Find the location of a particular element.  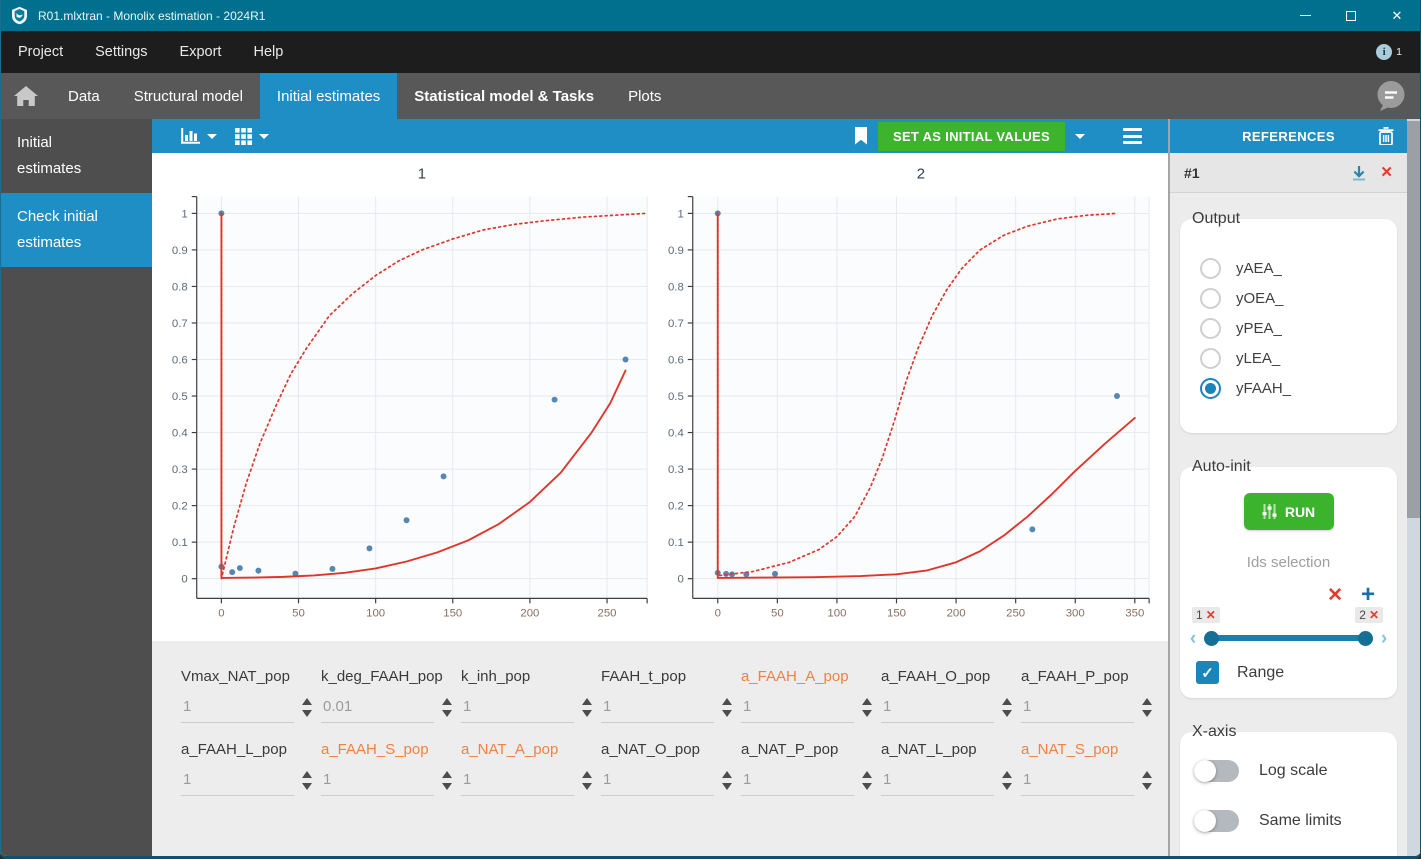

run-button: RUN is located at coordinates (1288, 511).